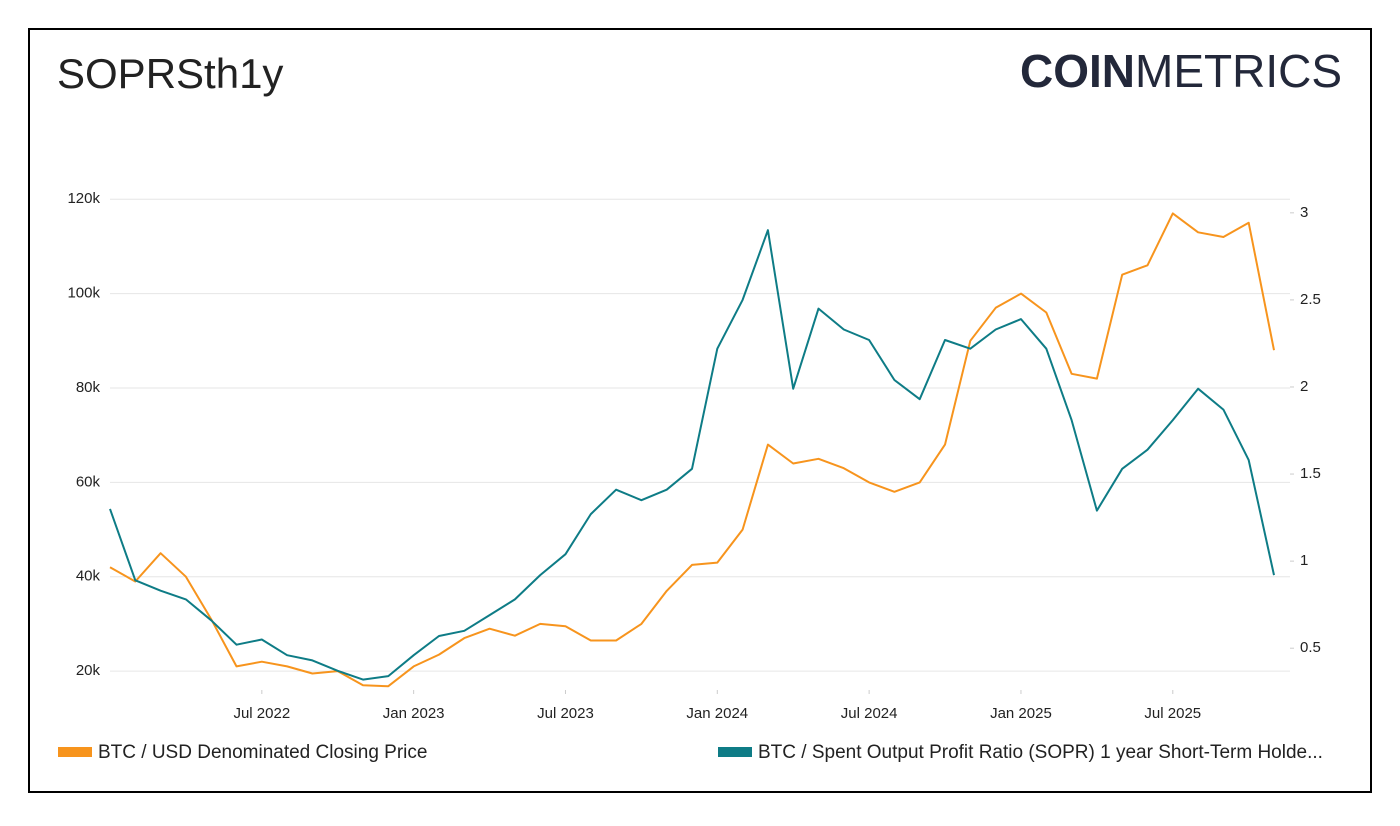 This screenshot has width=1400, height=826. What do you see at coordinates (88, 481) in the screenshot?
I see `y-tick-label: 60k` at bounding box center [88, 481].